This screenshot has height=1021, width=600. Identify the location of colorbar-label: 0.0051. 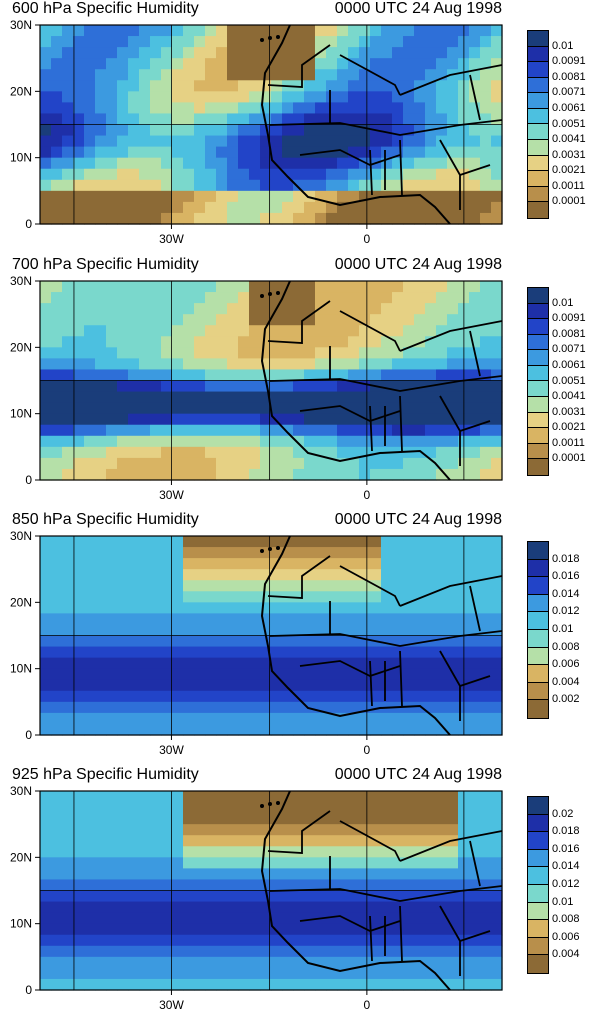
(569, 123).